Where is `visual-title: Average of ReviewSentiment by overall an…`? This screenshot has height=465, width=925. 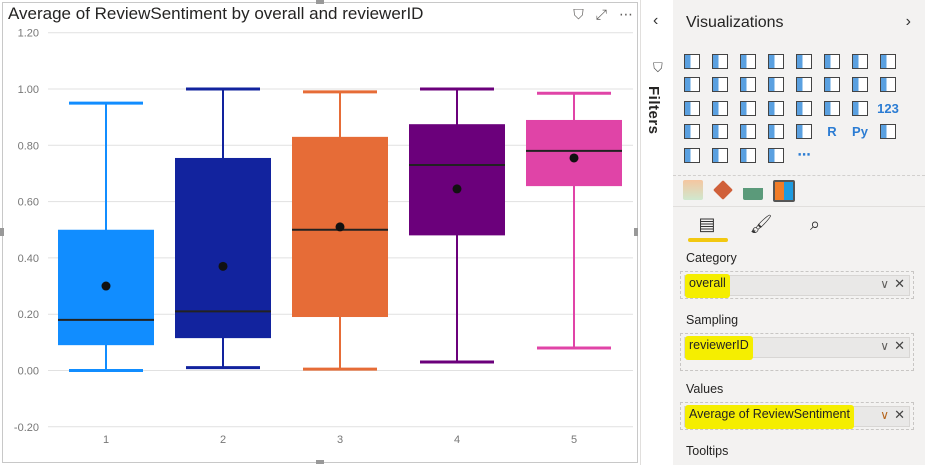
visual-title: Average of ReviewSentiment by overall an… is located at coordinates (216, 13).